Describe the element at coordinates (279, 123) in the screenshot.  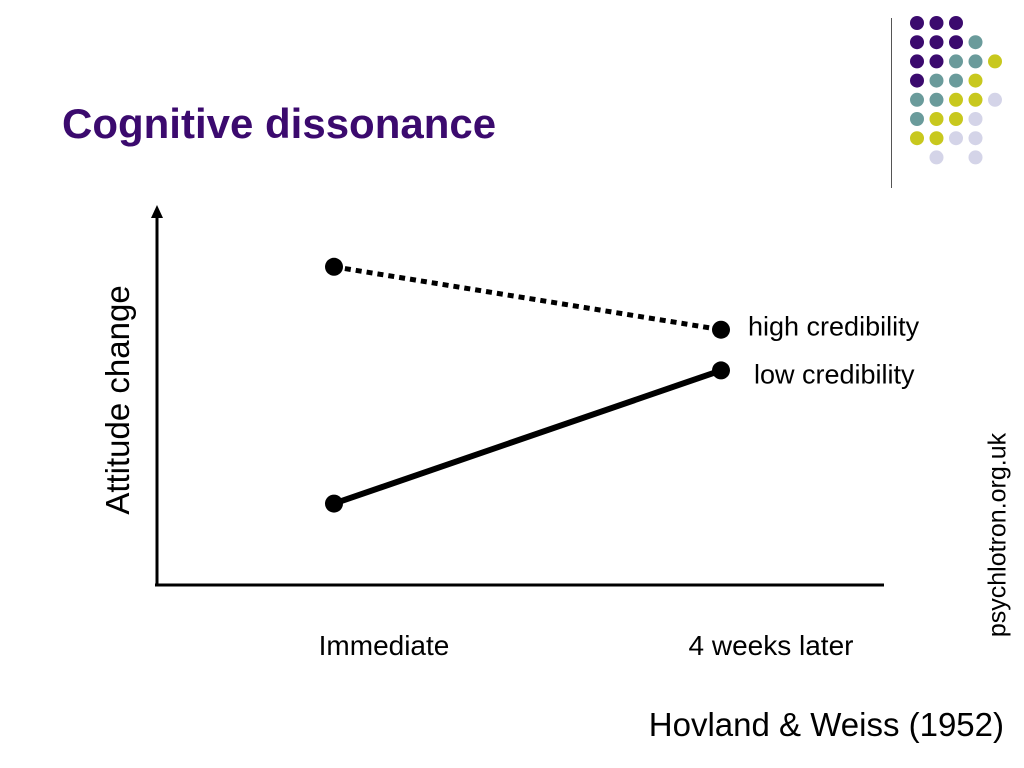
I see `slide-title: Cognitive dissonance` at that location.